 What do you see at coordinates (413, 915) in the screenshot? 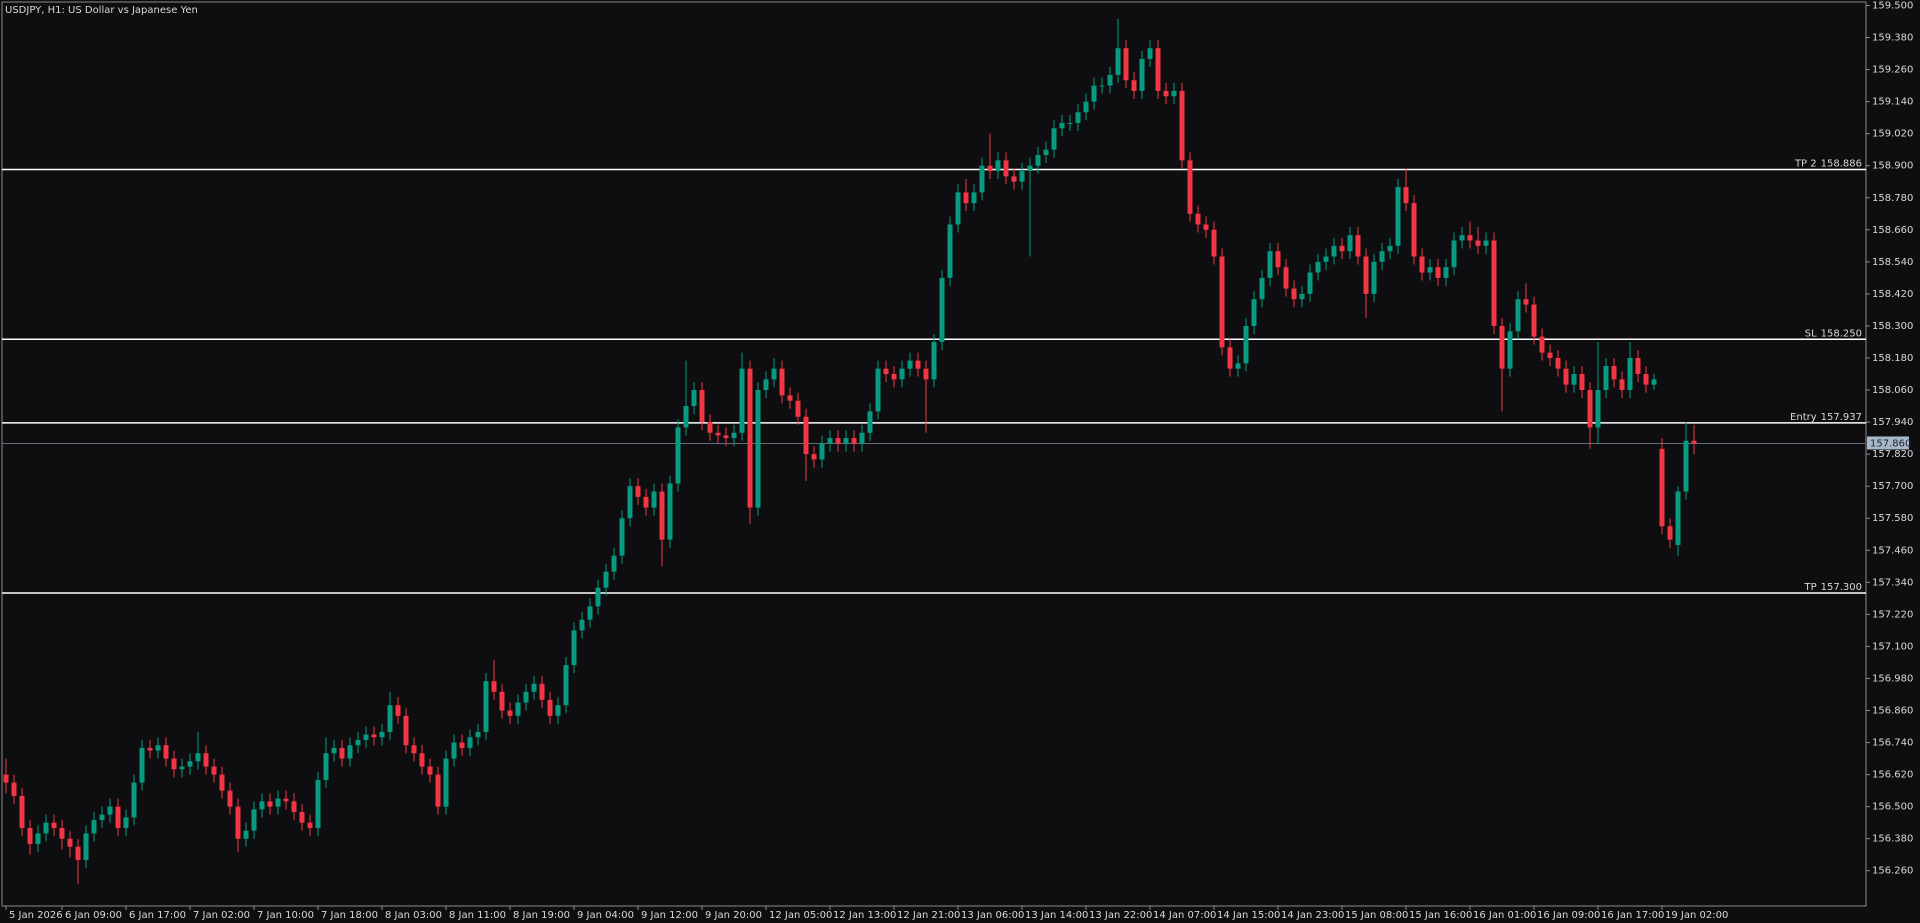
I see `x-tick-label: 8 Jan 03:00` at bounding box center [413, 915].